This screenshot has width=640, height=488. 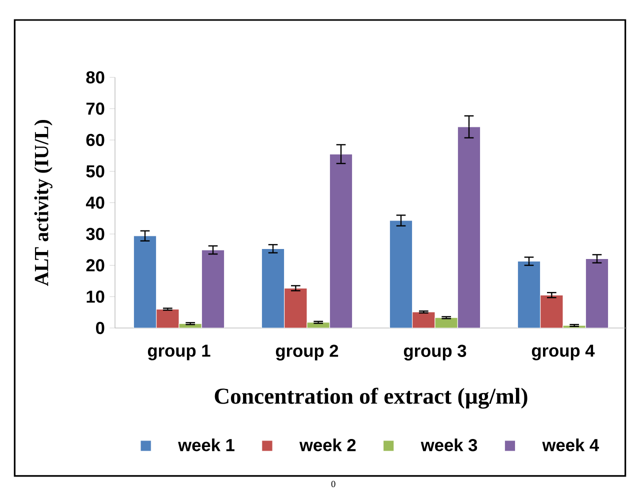 I want to click on y-tick-label: 20, so click(x=95, y=265).